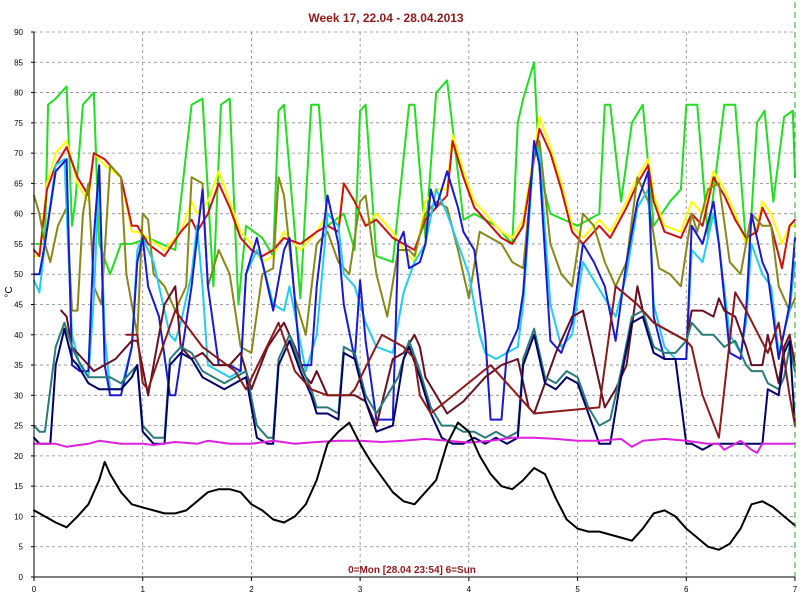 This screenshot has width=800, height=600. I want to click on x-tick-label: 2, so click(251, 589).